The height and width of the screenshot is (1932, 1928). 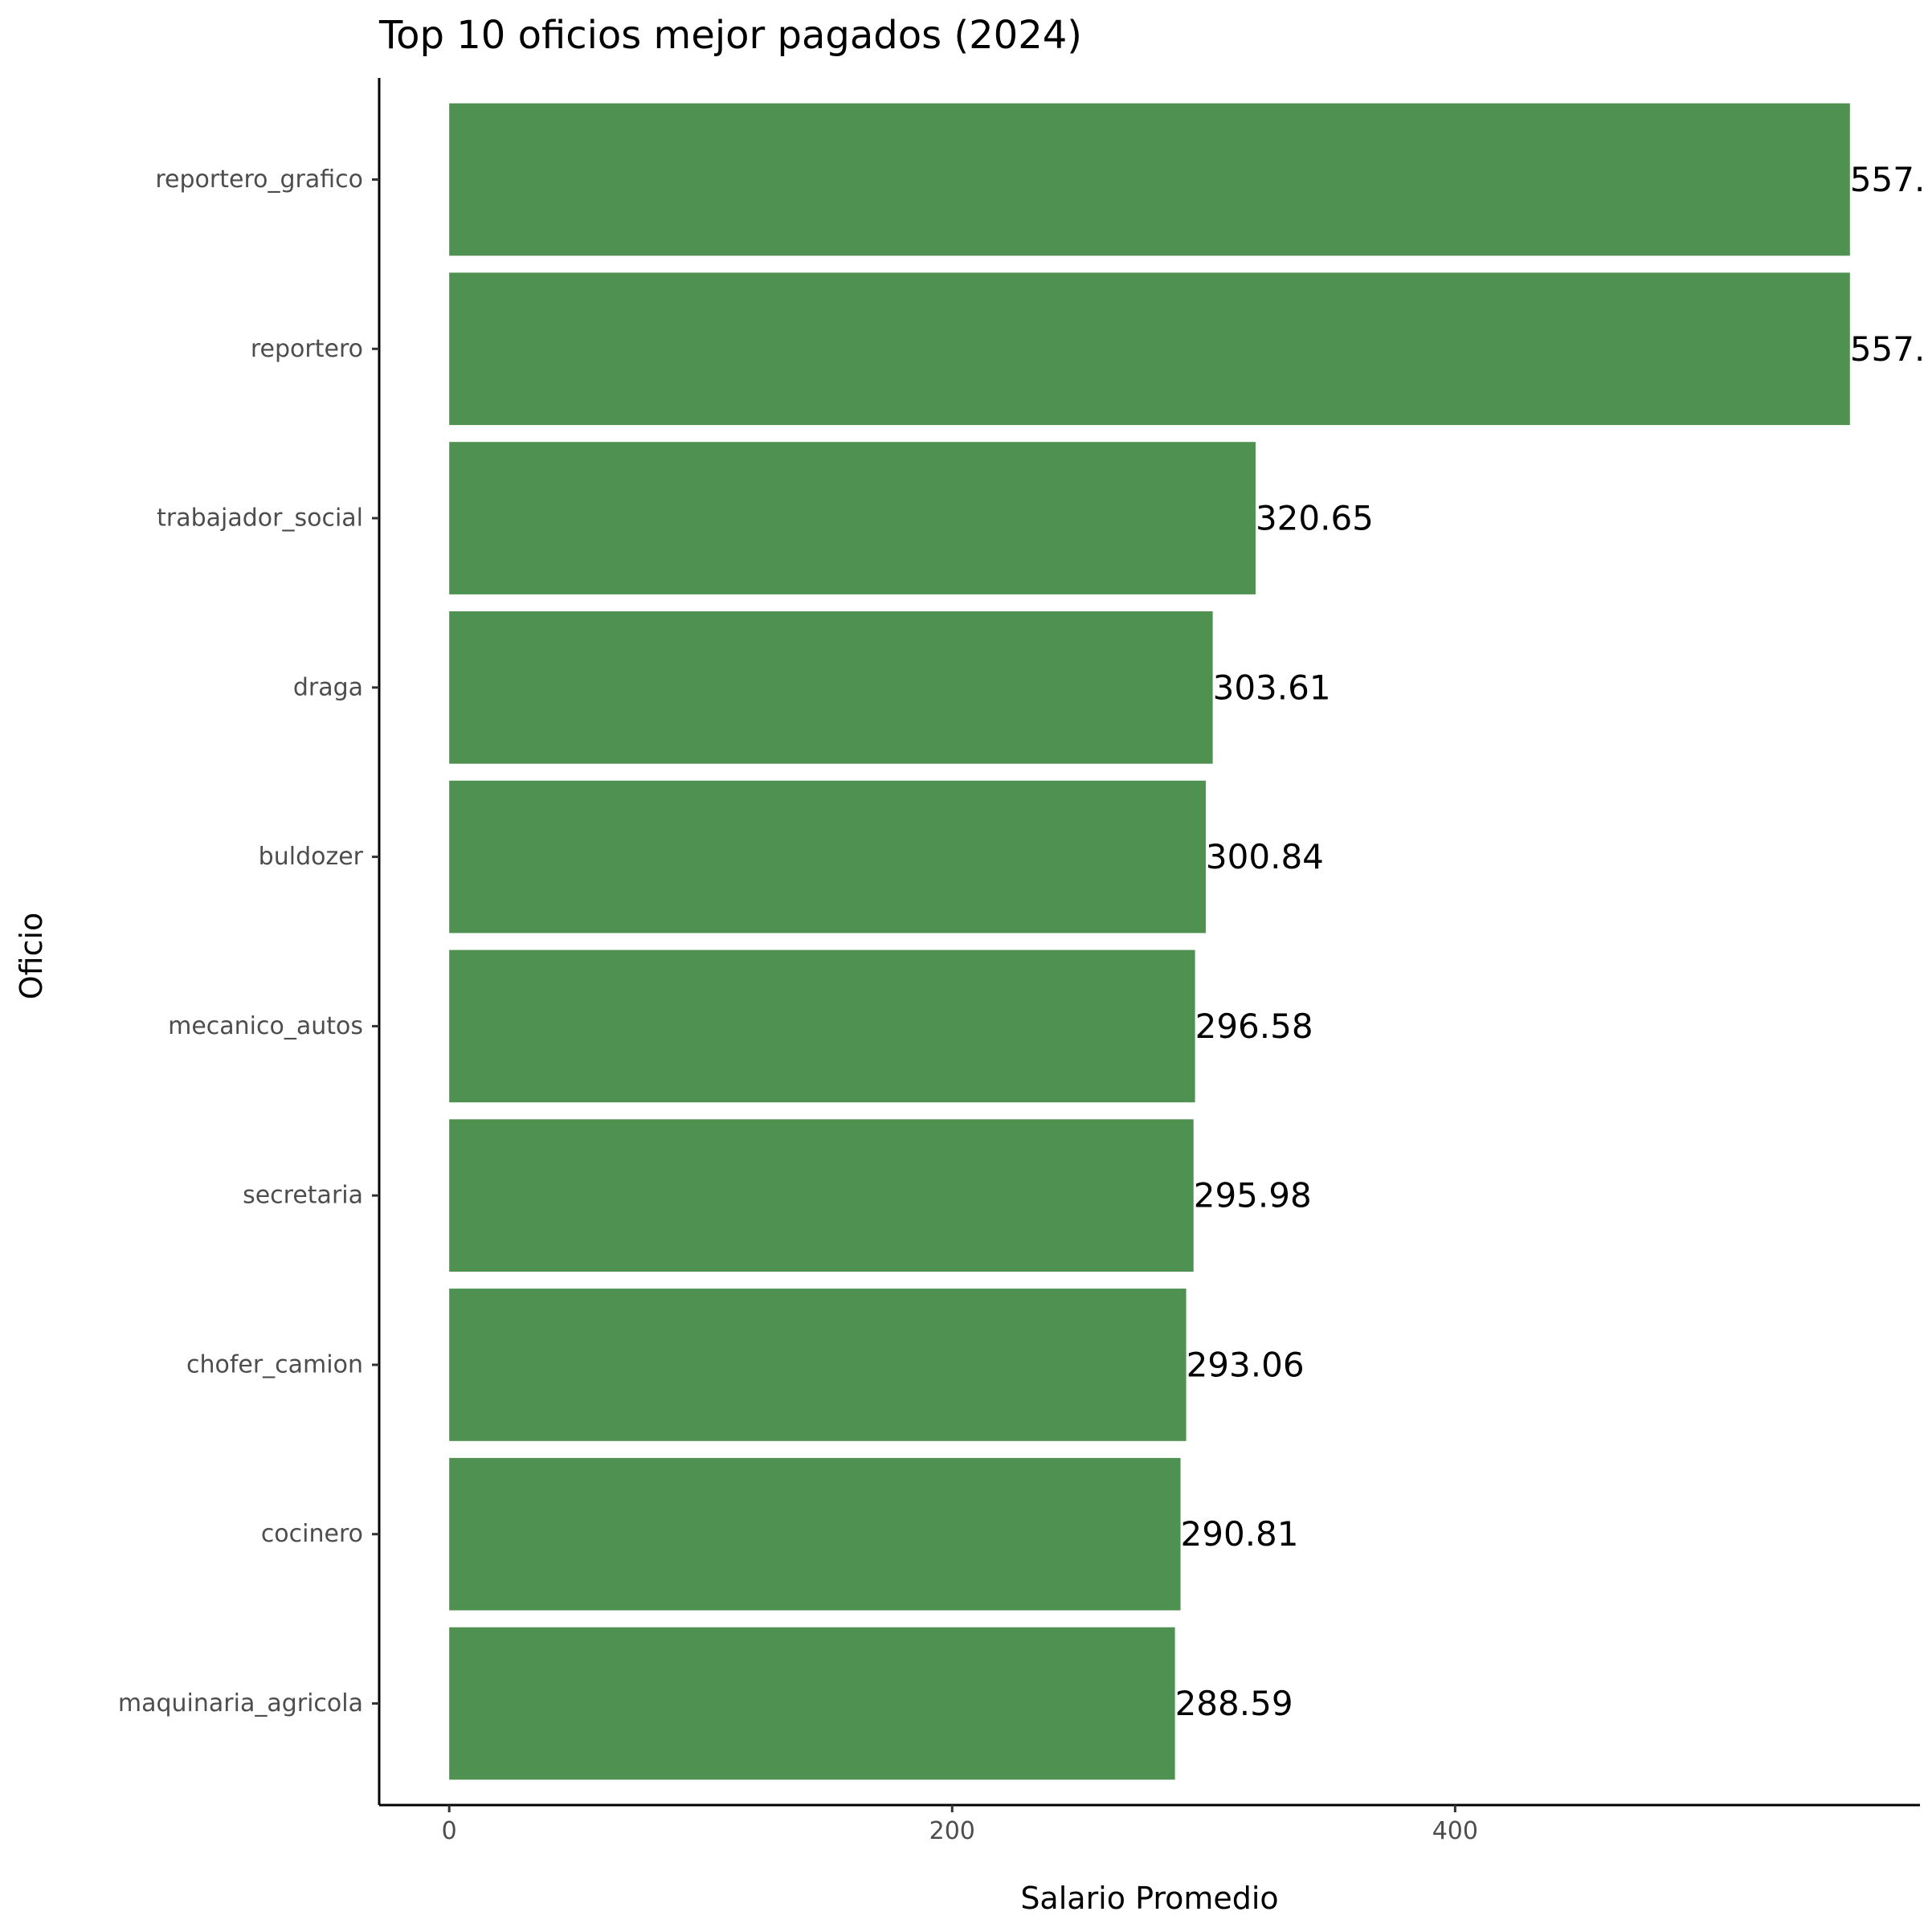 What do you see at coordinates (1234, 1703) in the screenshot?
I see `data-label-maquinaria_agricola: 288.59` at bounding box center [1234, 1703].